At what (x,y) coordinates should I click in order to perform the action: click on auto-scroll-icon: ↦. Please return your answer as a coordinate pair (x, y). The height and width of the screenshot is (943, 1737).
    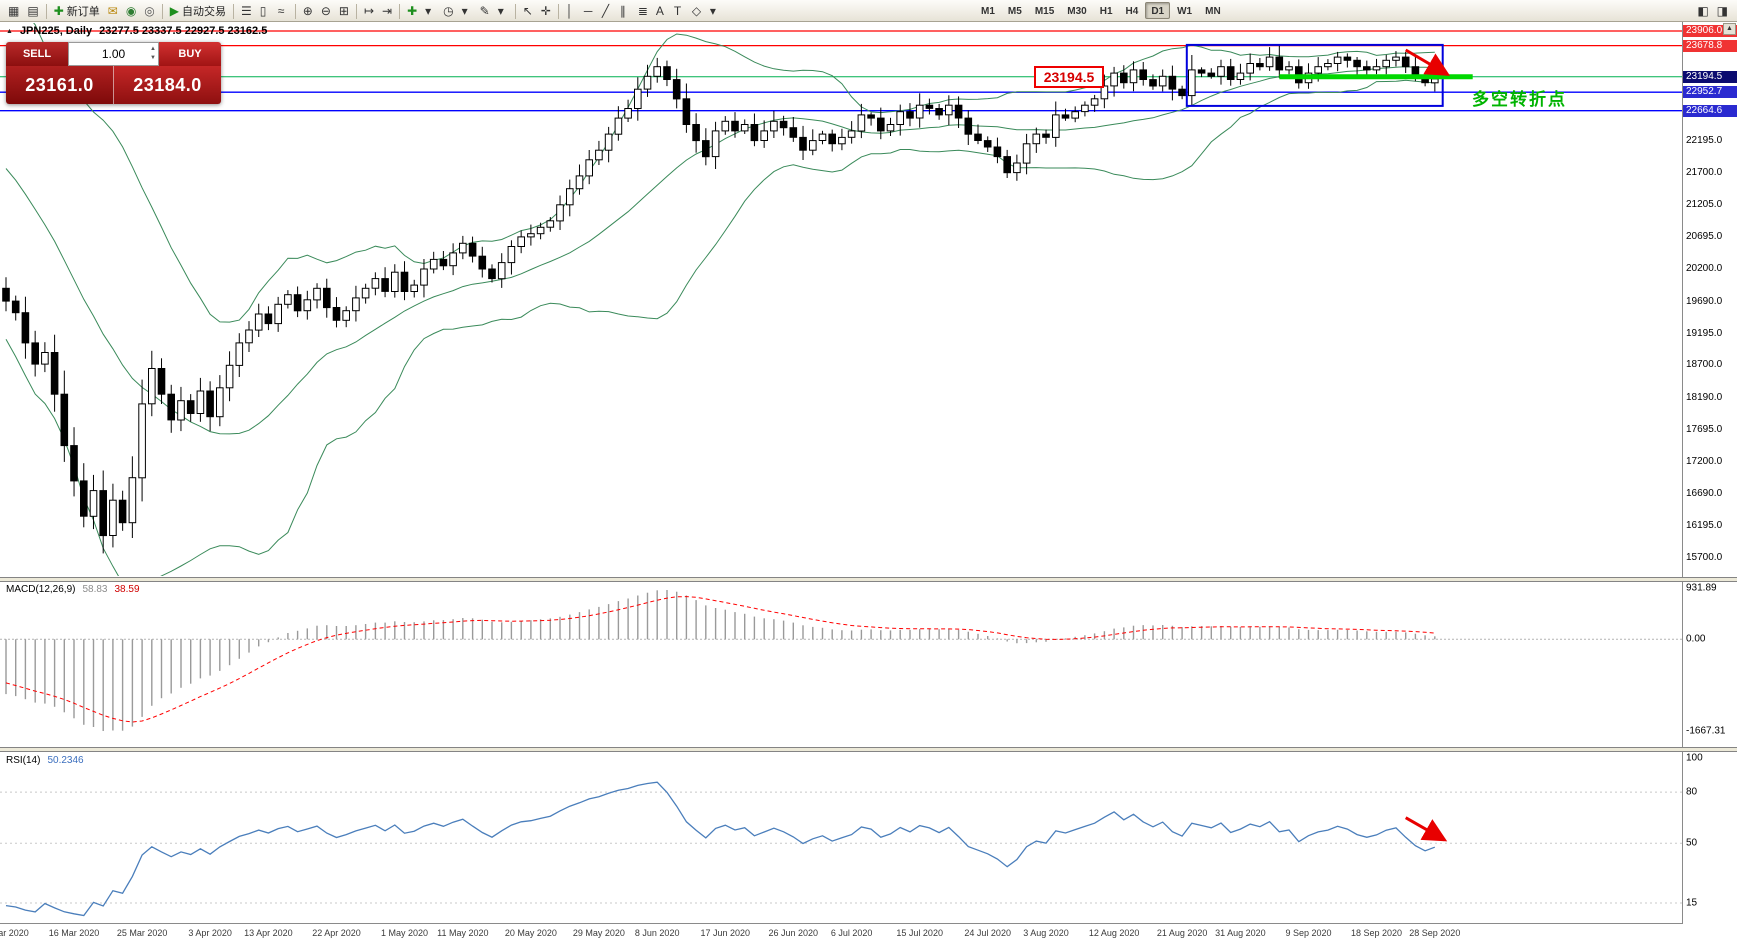
    Looking at the image, I should click on (369, 11).